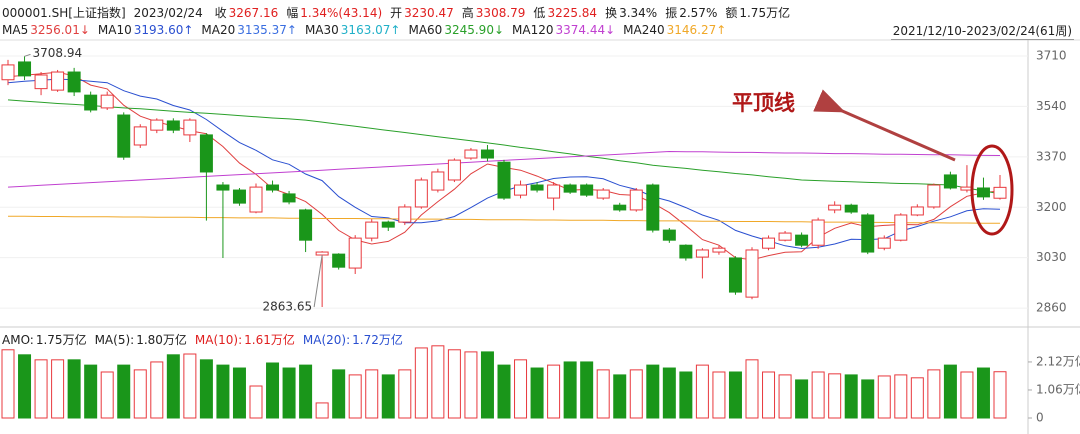 The width and height of the screenshot is (1080, 434). What do you see at coordinates (671, 13) in the screenshot?
I see `quote-label: 振` at bounding box center [671, 13].